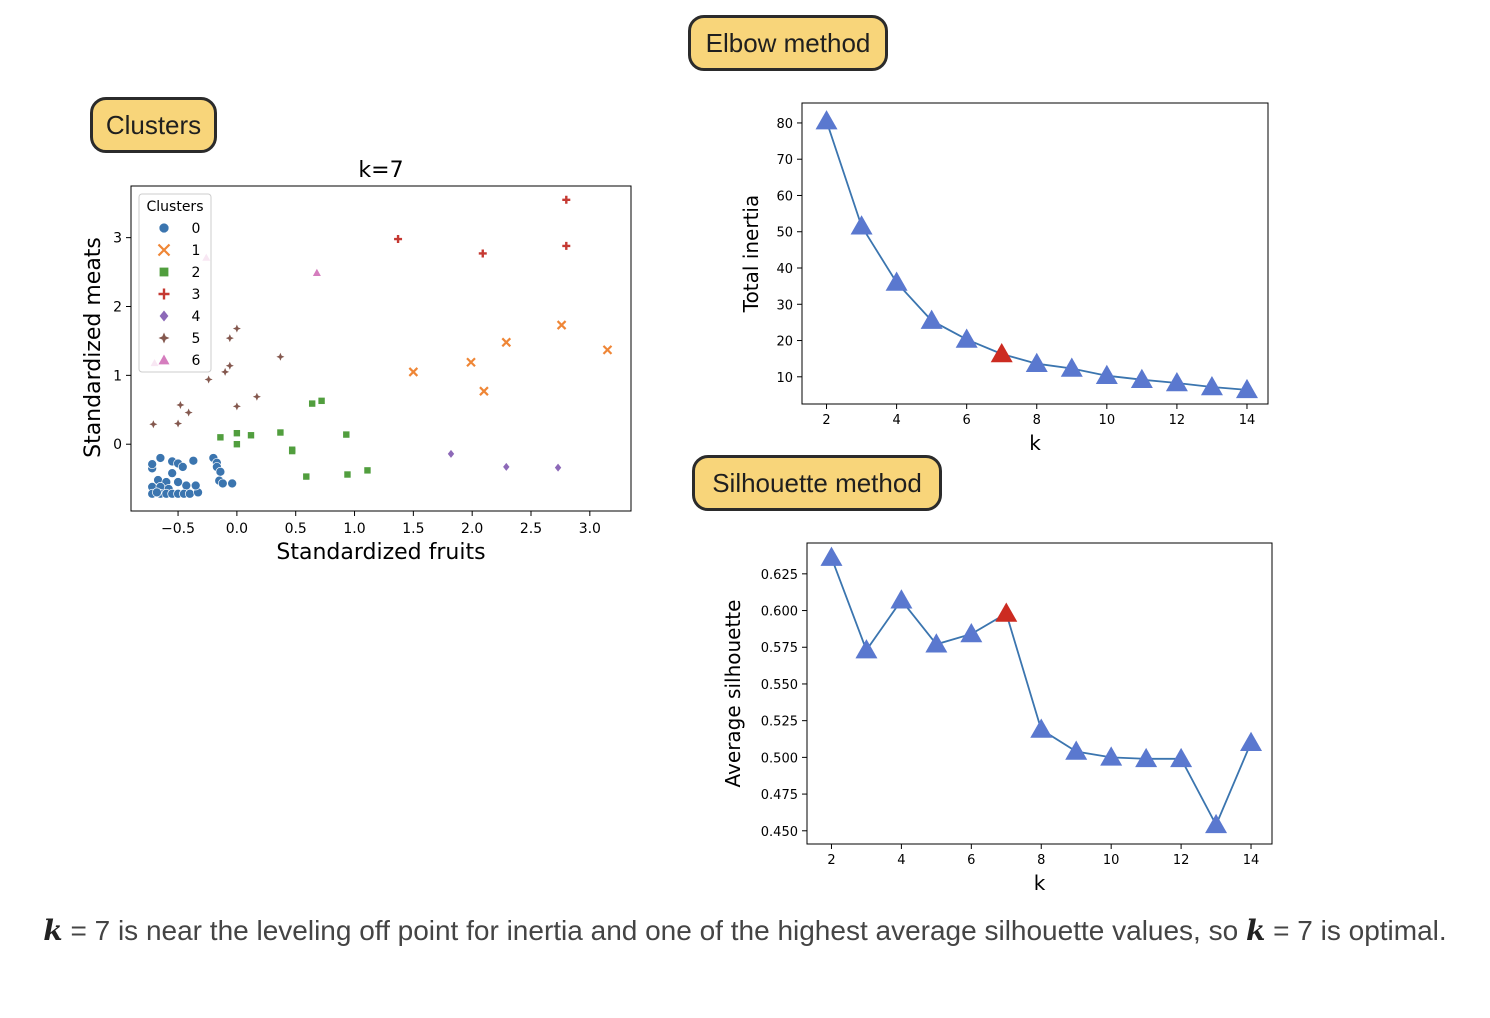 Image resolution: width=1490 pixels, height=1018 pixels. What do you see at coordinates (1037, 420) in the screenshot?
I see `elbow-x-tick-label: 8` at bounding box center [1037, 420].